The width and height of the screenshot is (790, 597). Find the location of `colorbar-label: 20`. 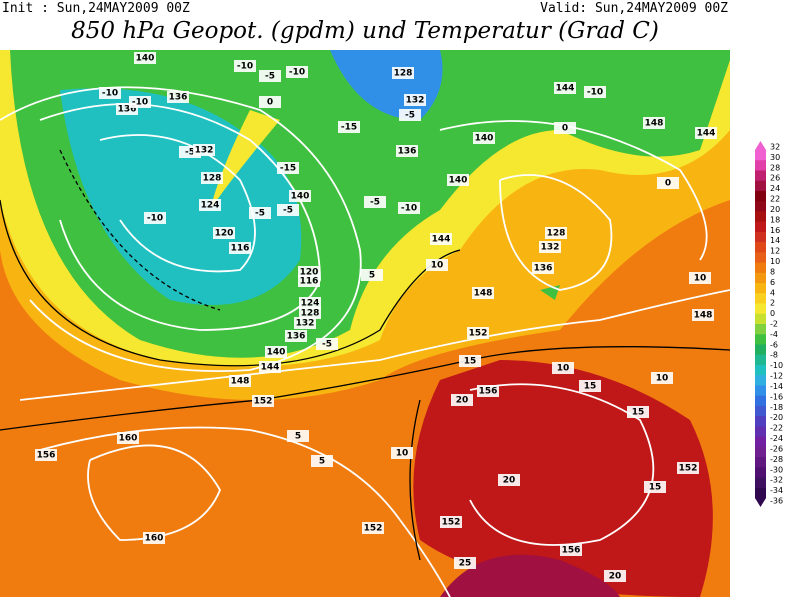

colorbar-label: 20 is located at coordinates (775, 209).